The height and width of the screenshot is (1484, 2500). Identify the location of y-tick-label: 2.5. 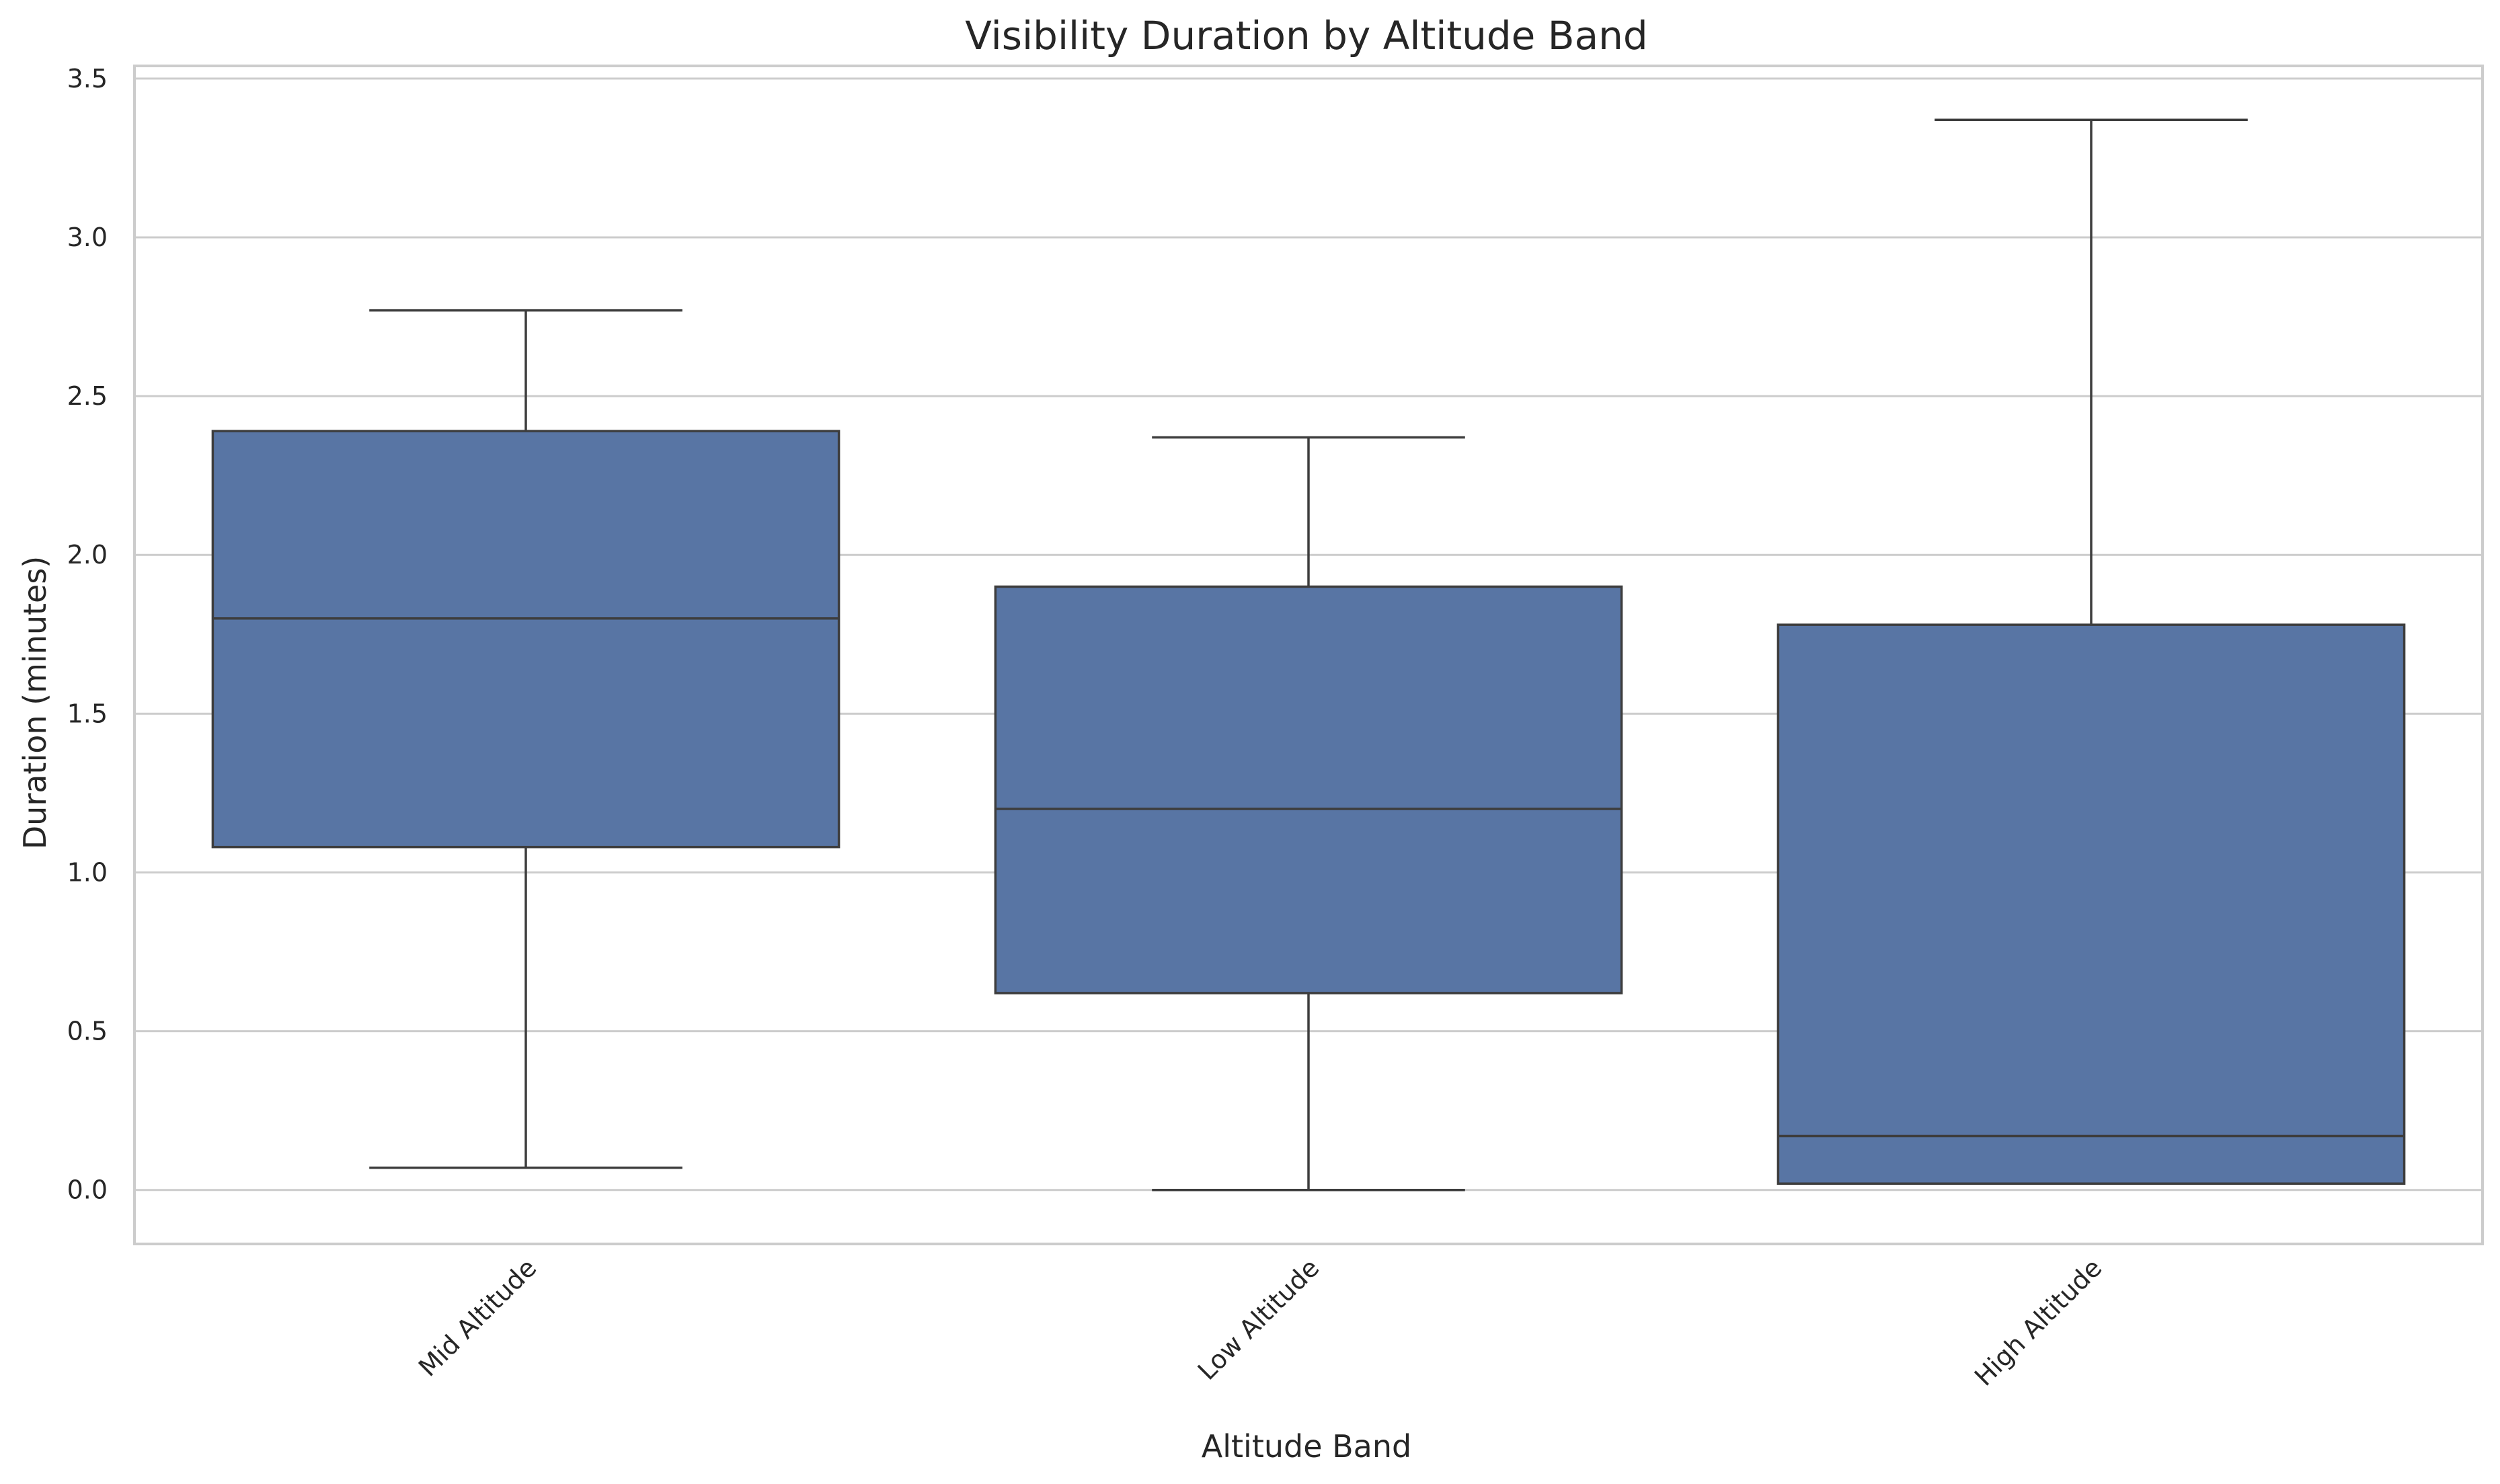
(87, 396).